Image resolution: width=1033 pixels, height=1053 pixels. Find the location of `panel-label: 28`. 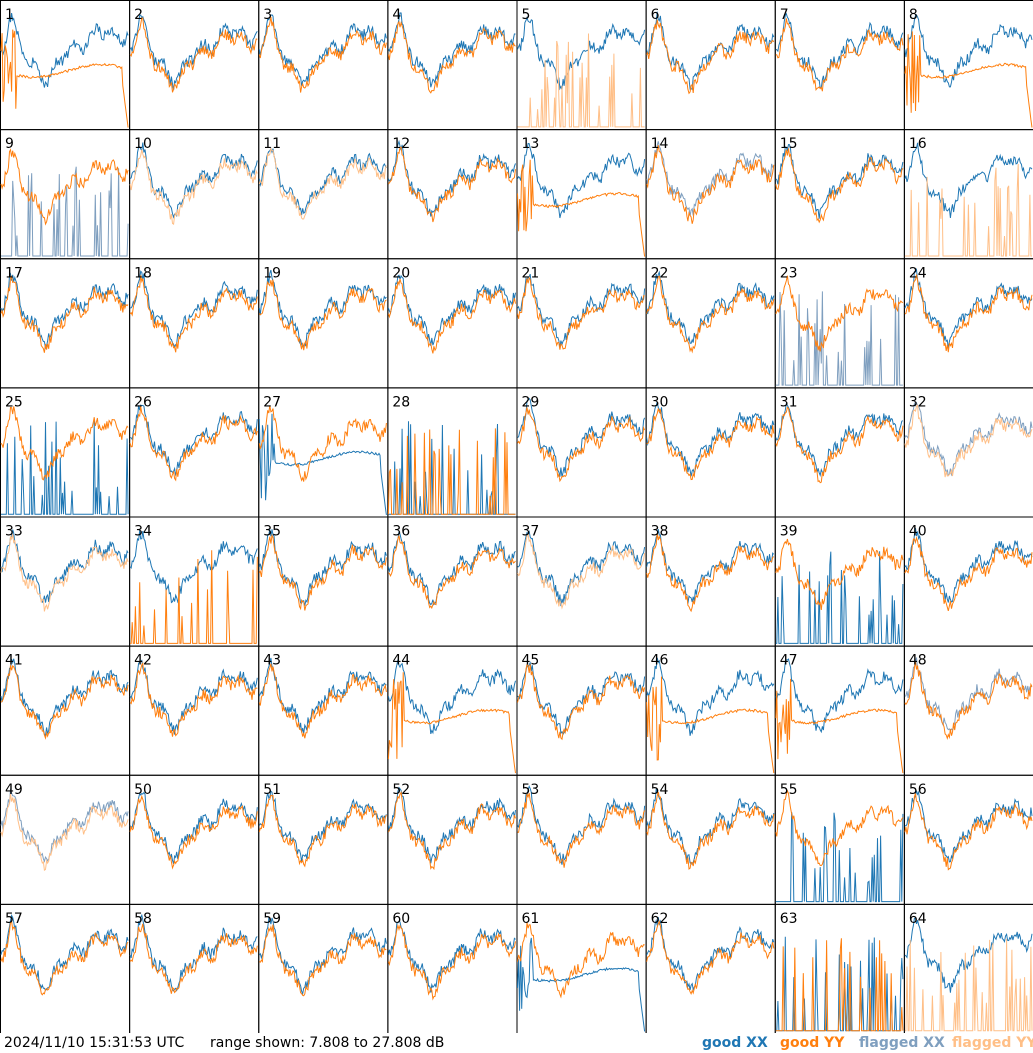

panel-label: 28 is located at coordinates (401, 402).